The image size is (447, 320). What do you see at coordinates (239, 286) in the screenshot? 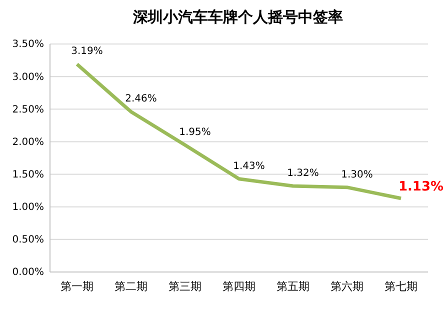
I see `x-tick-label: 第四期` at bounding box center [239, 286].